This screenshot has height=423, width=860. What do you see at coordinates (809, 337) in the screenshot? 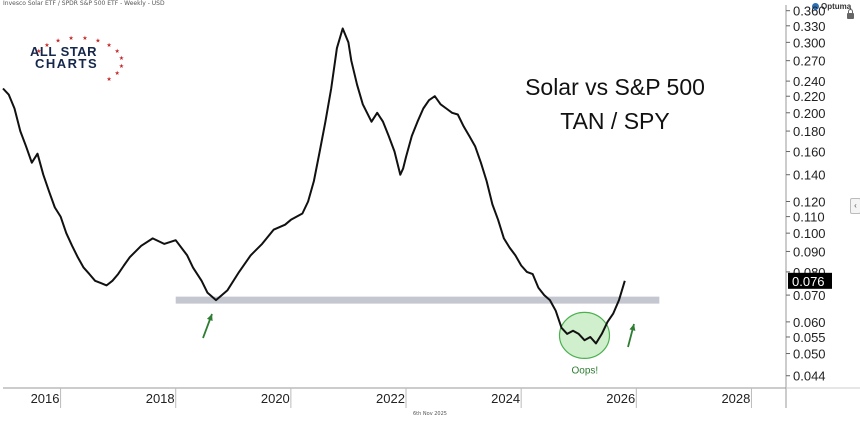
I see `y-tick-label: 0.055` at bounding box center [809, 337].